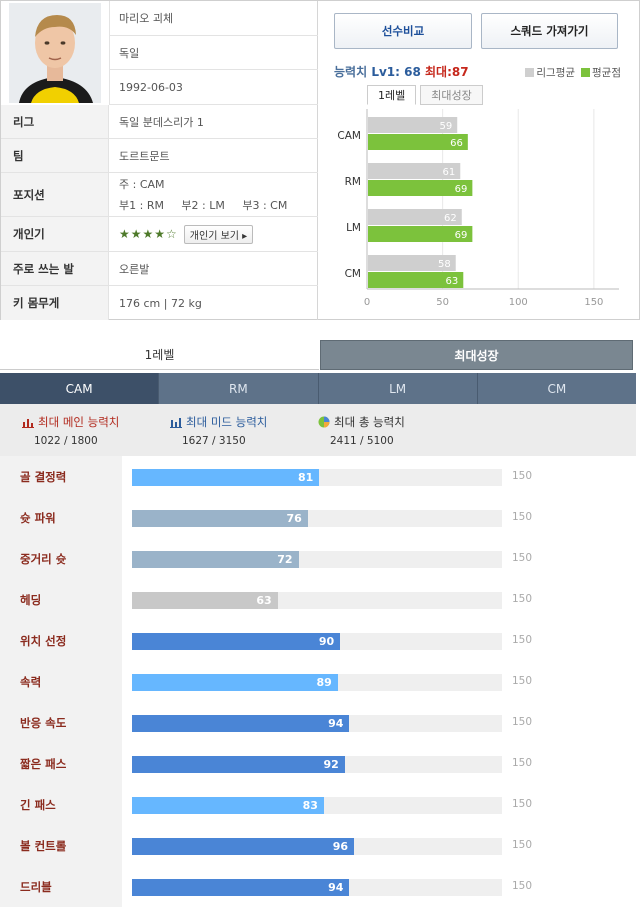 The height and width of the screenshot is (912, 640). I want to click on legend-avg-swatch, so click(586, 72).